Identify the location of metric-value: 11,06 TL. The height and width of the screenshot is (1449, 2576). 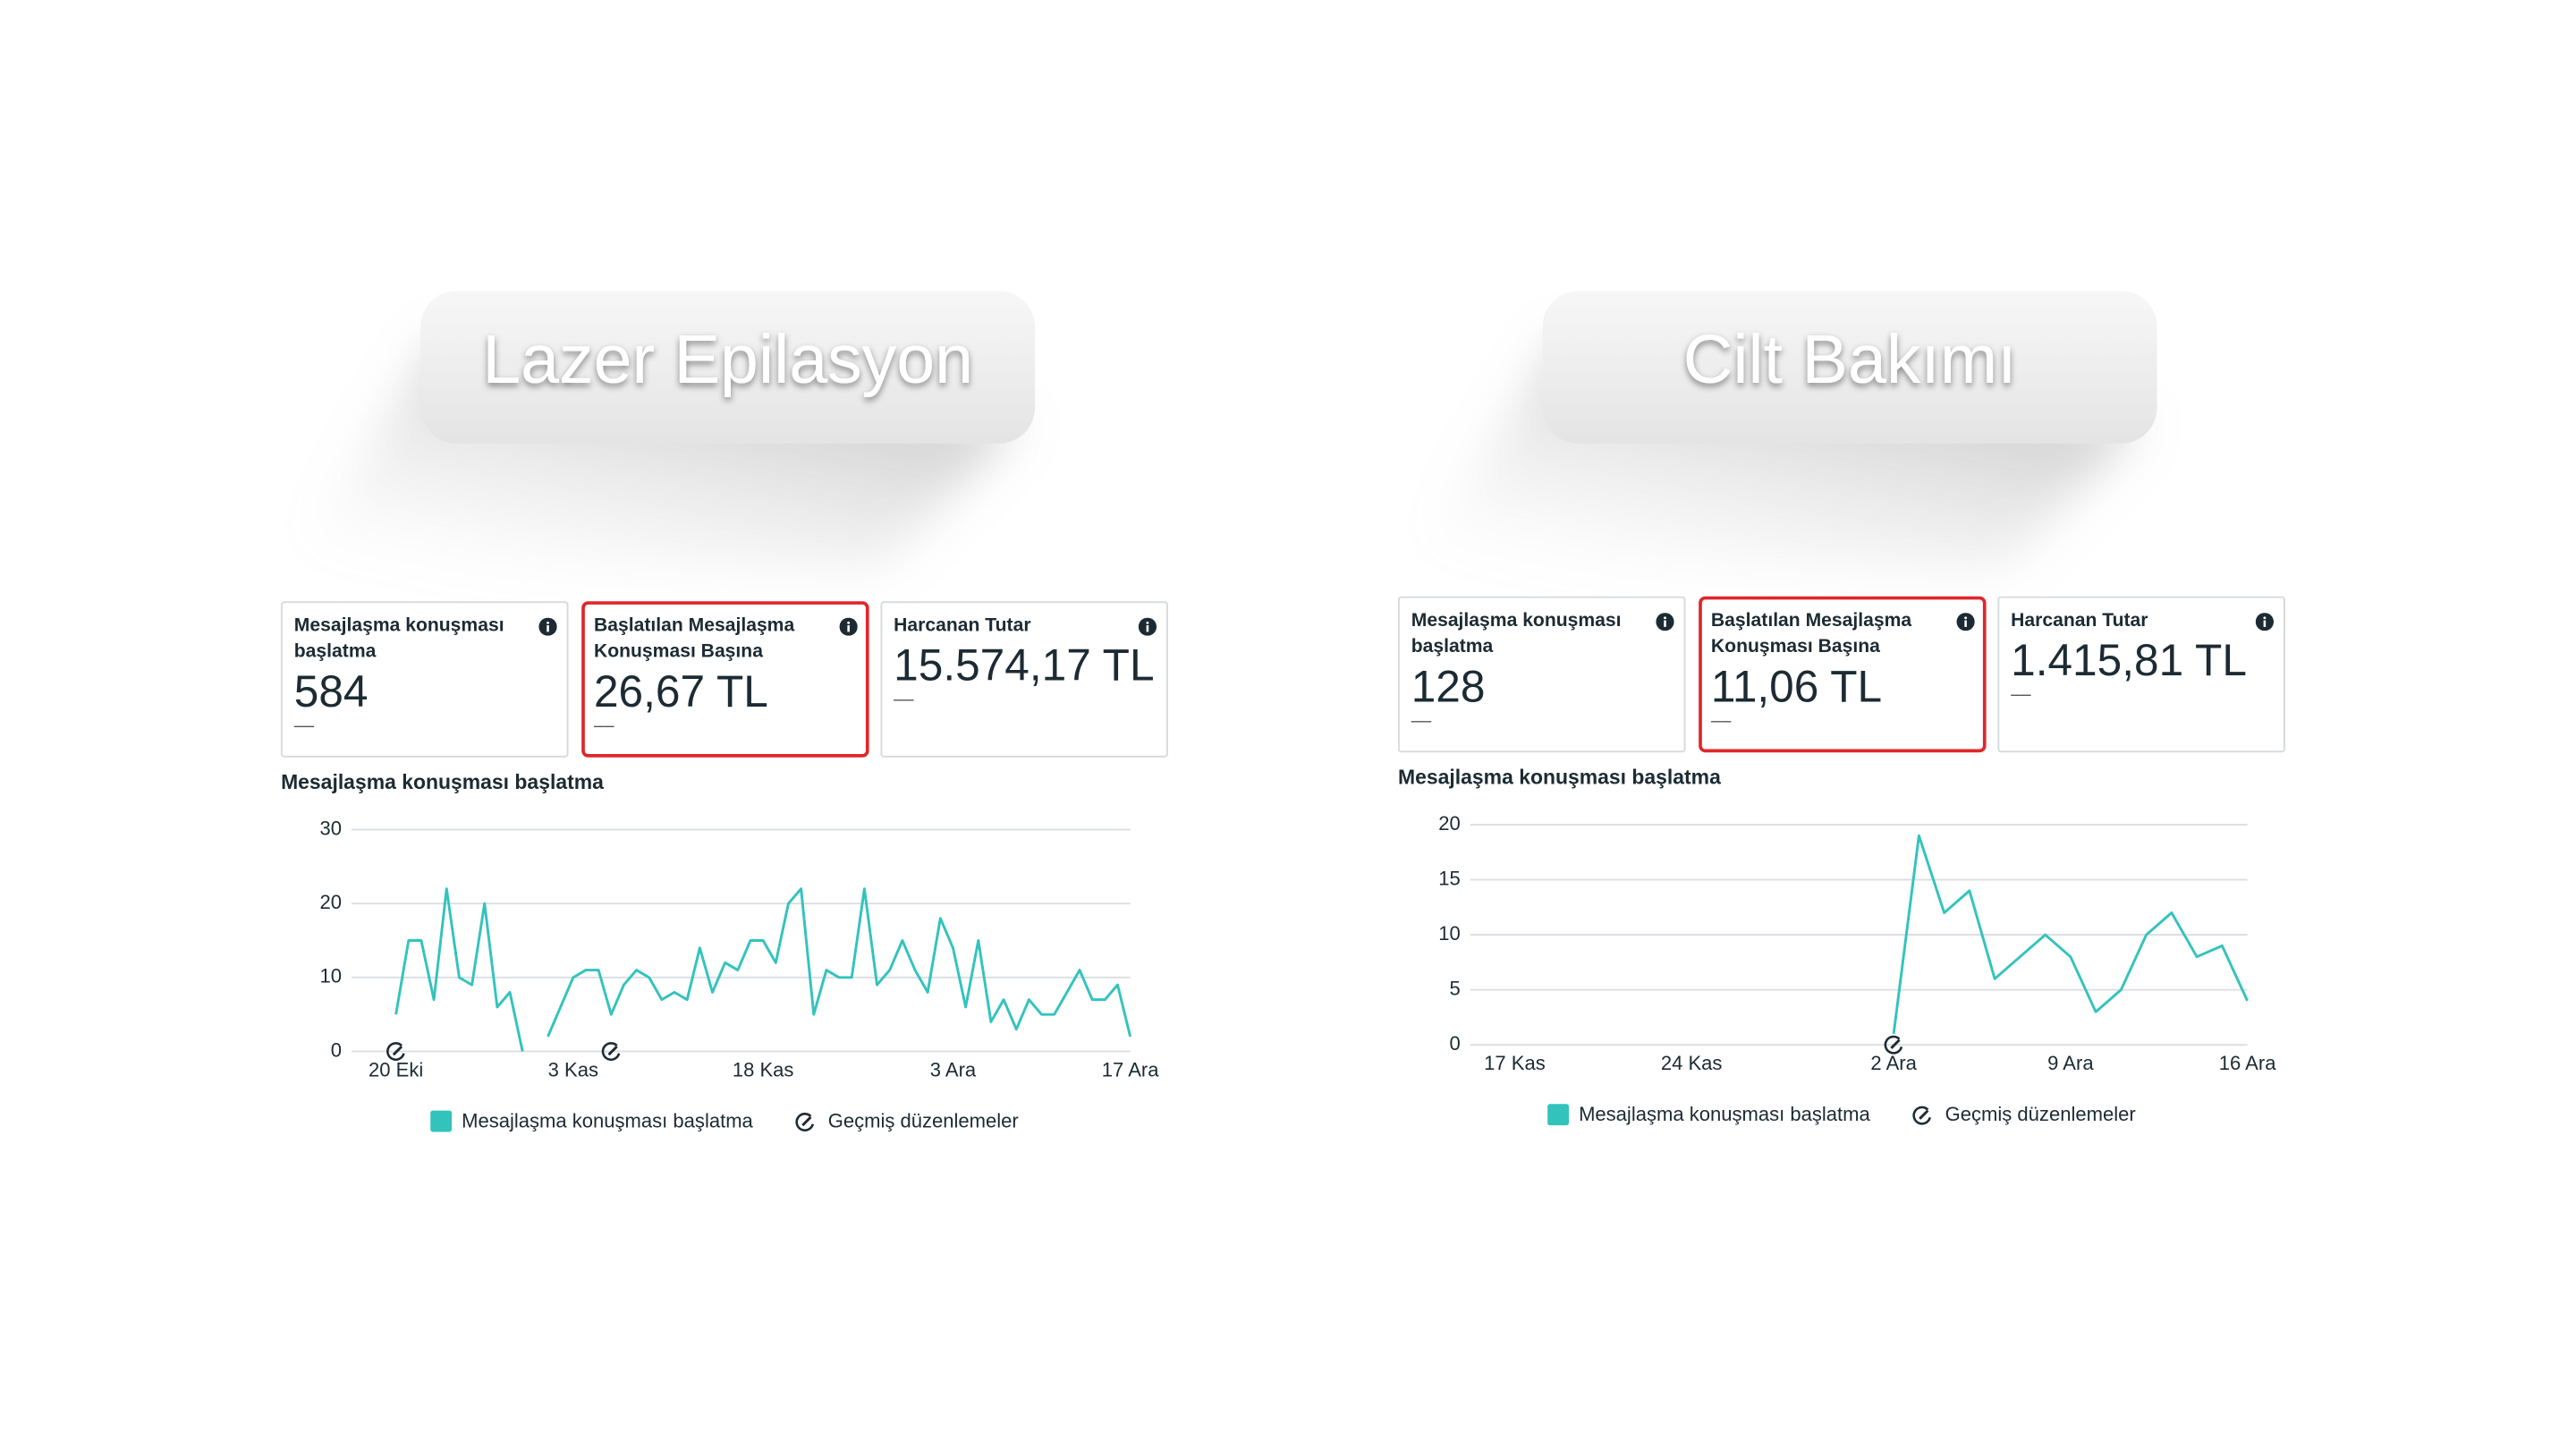
(1796, 687).